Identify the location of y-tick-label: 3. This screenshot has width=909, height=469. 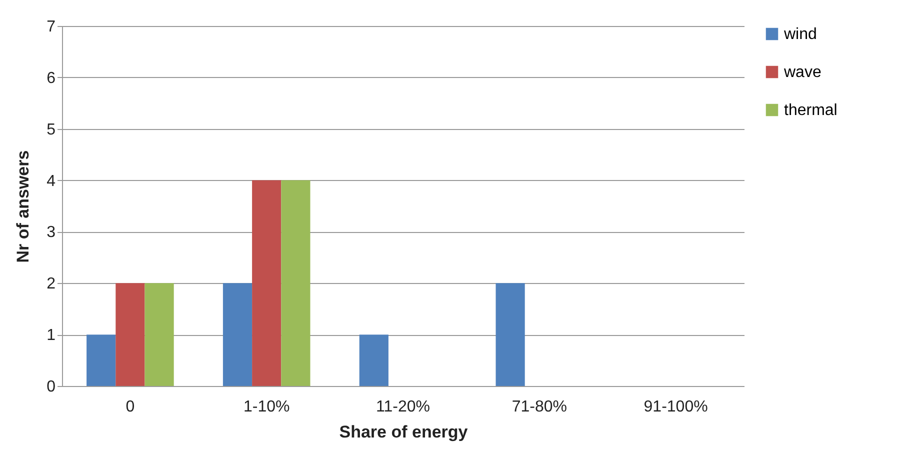
(51, 233).